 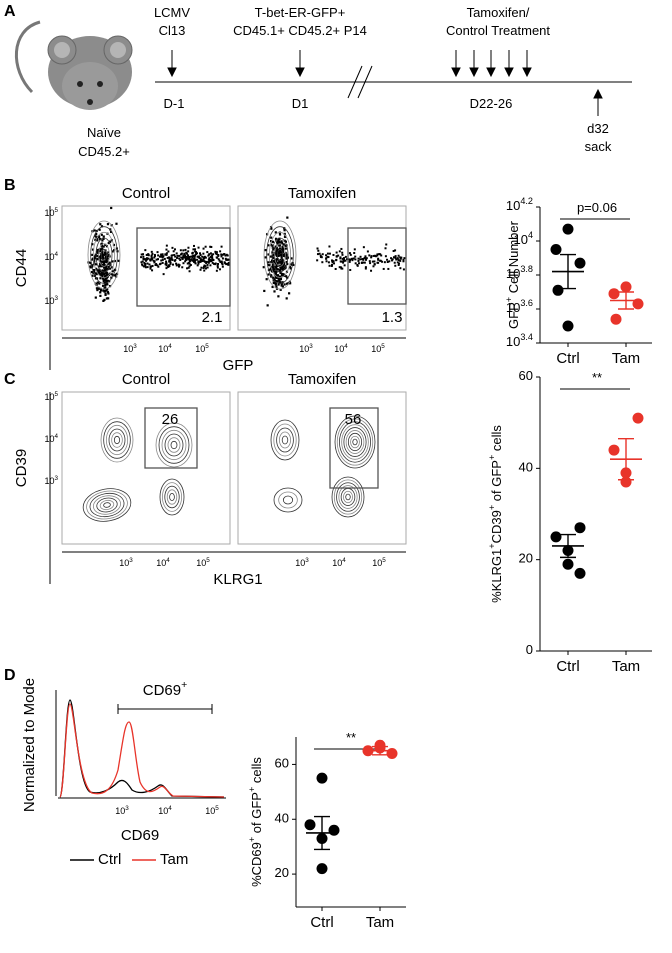 I want to click on gate-value: 2.1, so click(x=212, y=317).